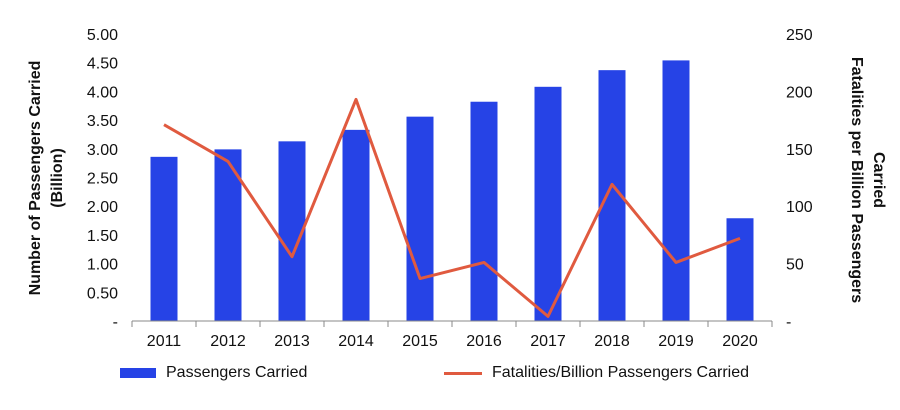 The width and height of the screenshot is (900, 410). I want to click on x-tick-label: 2014, so click(356, 341).